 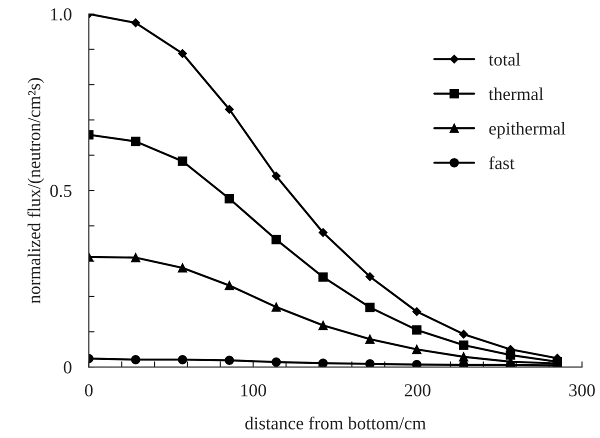 What do you see at coordinates (417, 390) in the screenshot?
I see `x-tick-label: 200` at bounding box center [417, 390].